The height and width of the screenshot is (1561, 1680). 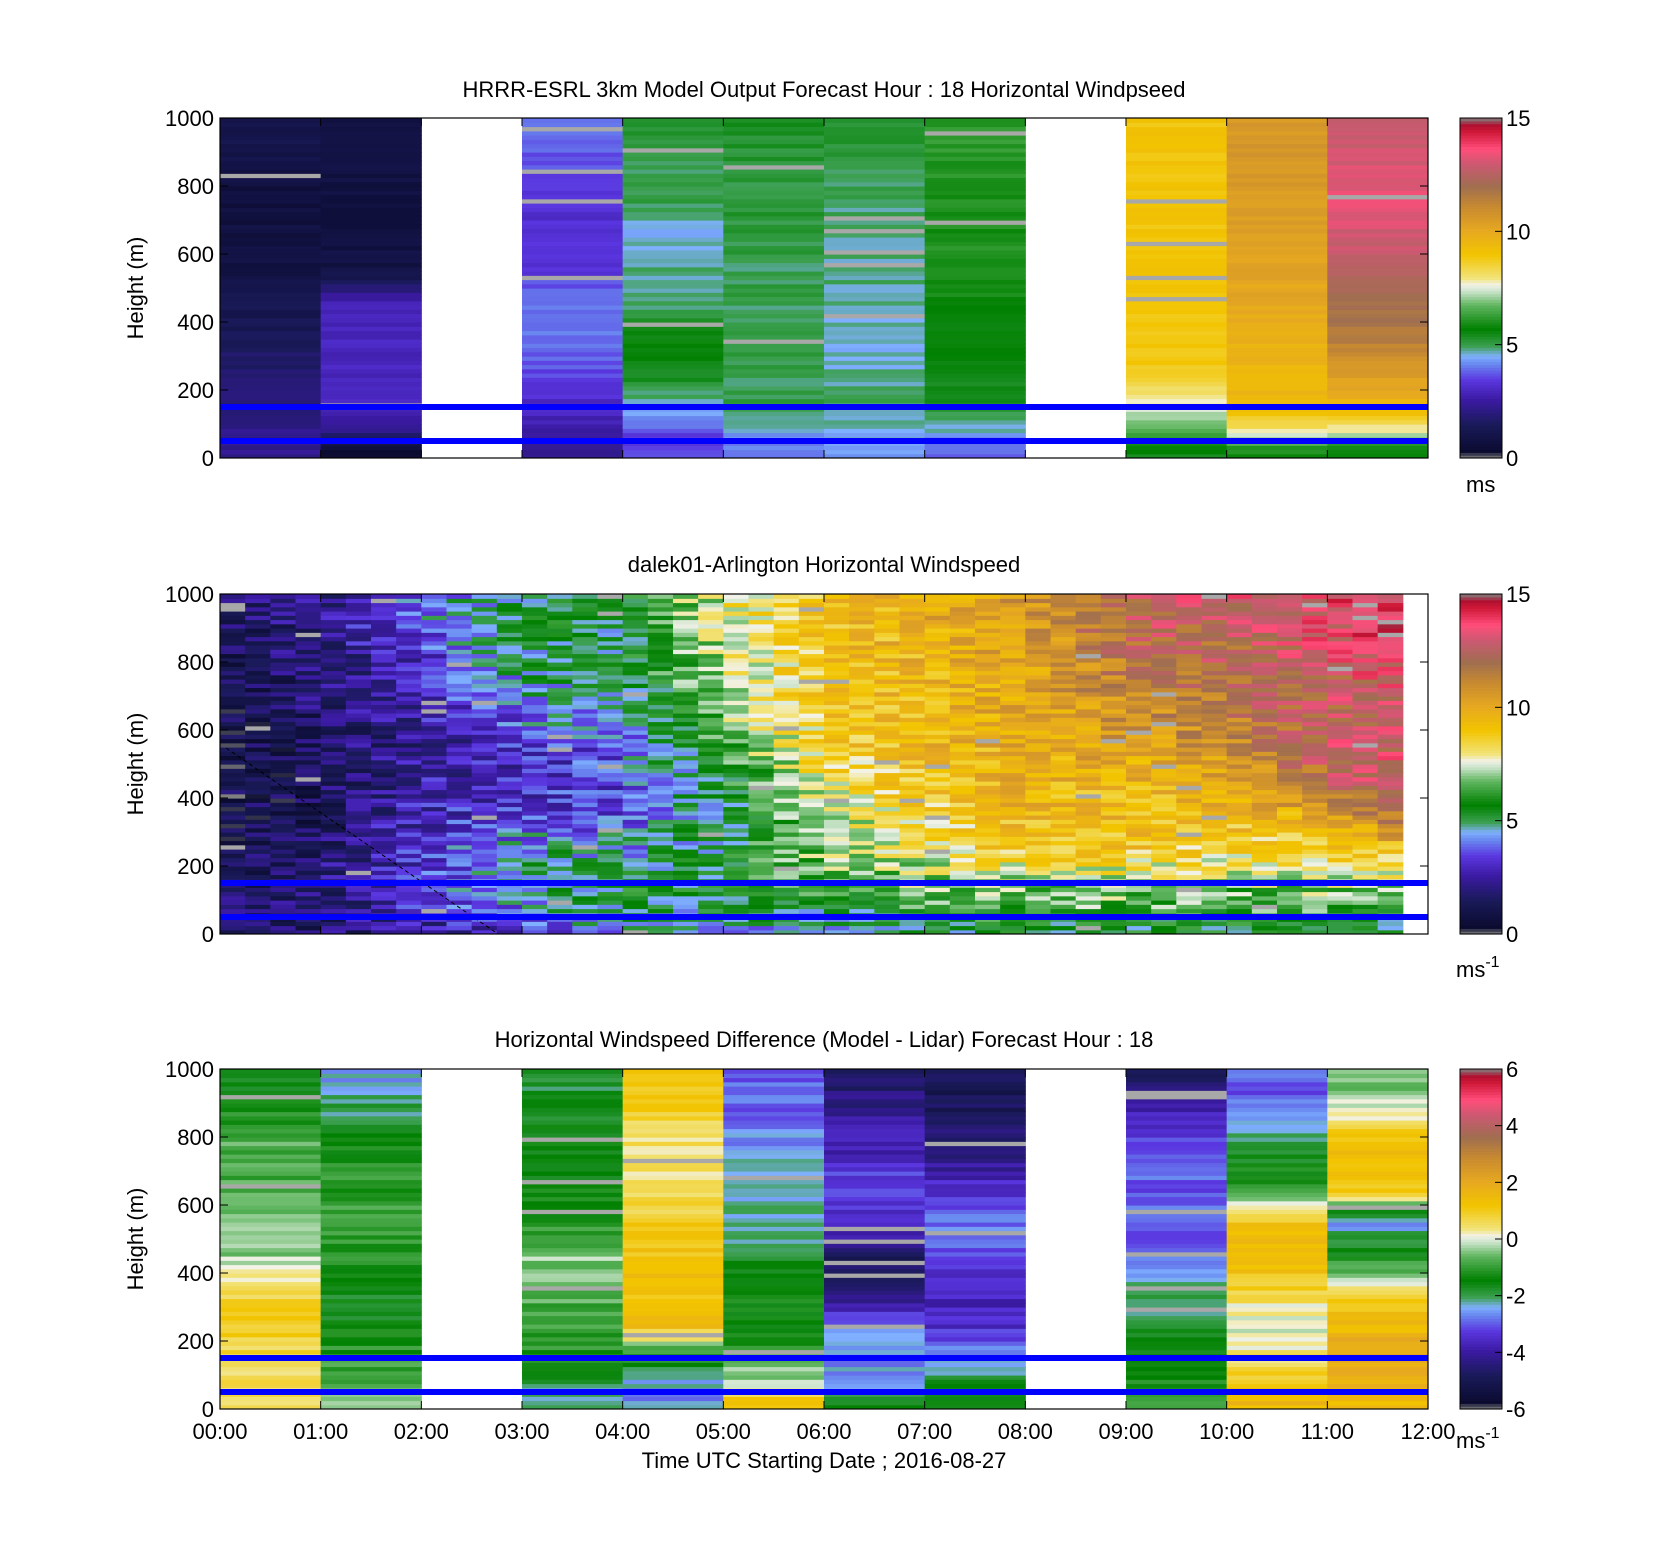 What do you see at coordinates (1512, 821) in the screenshot?
I see `colorbar-tick-label: 5` at bounding box center [1512, 821].